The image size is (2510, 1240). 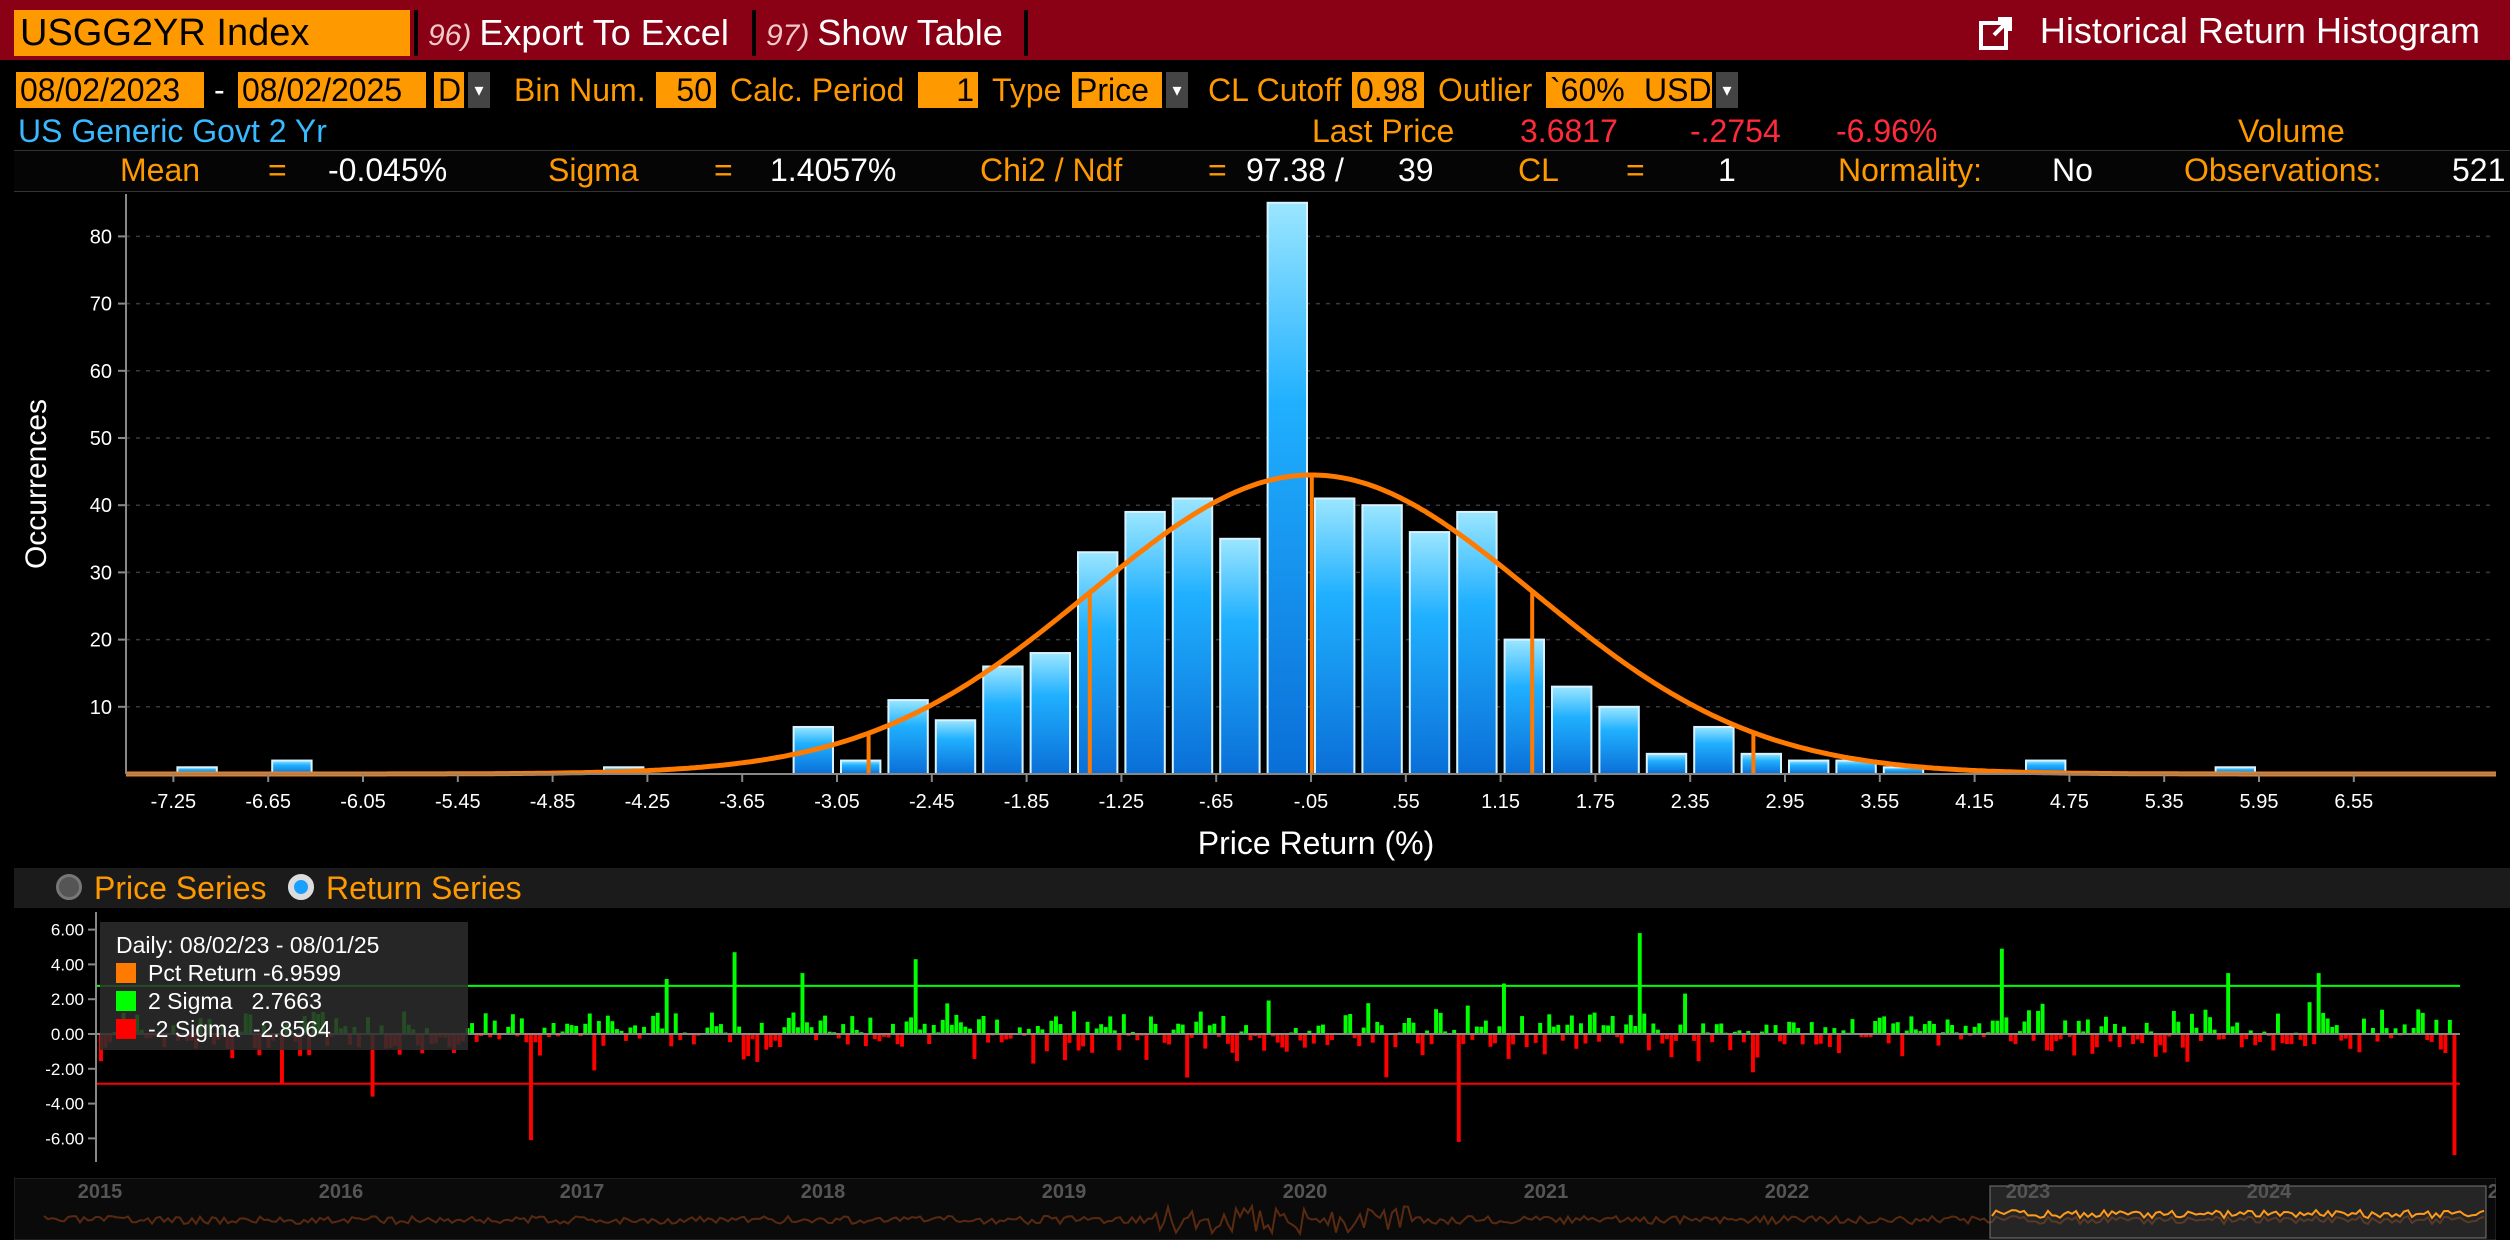 What do you see at coordinates (1295, 170) in the screenshot?
I see `chi2-value: 97.38 /` at bounding box center [1295, 170].